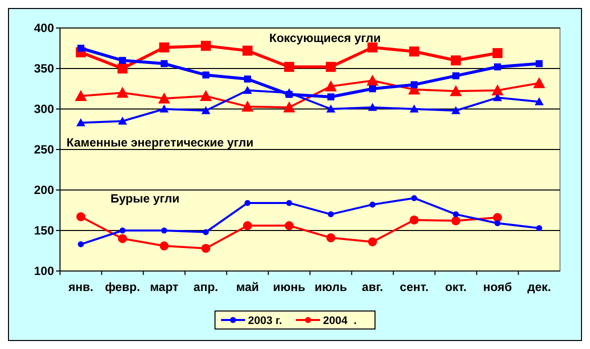 The height and width of the screenshot is (349, 590). Describe the element at coordinates (44, 69) in the screenshot. I see `y-tick-label: 350` at that location.